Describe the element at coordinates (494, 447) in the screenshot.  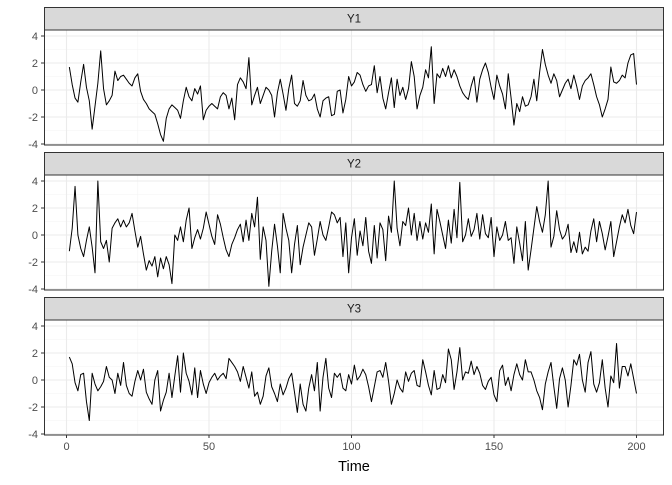
I see `x-tick-label: 150` at that location.